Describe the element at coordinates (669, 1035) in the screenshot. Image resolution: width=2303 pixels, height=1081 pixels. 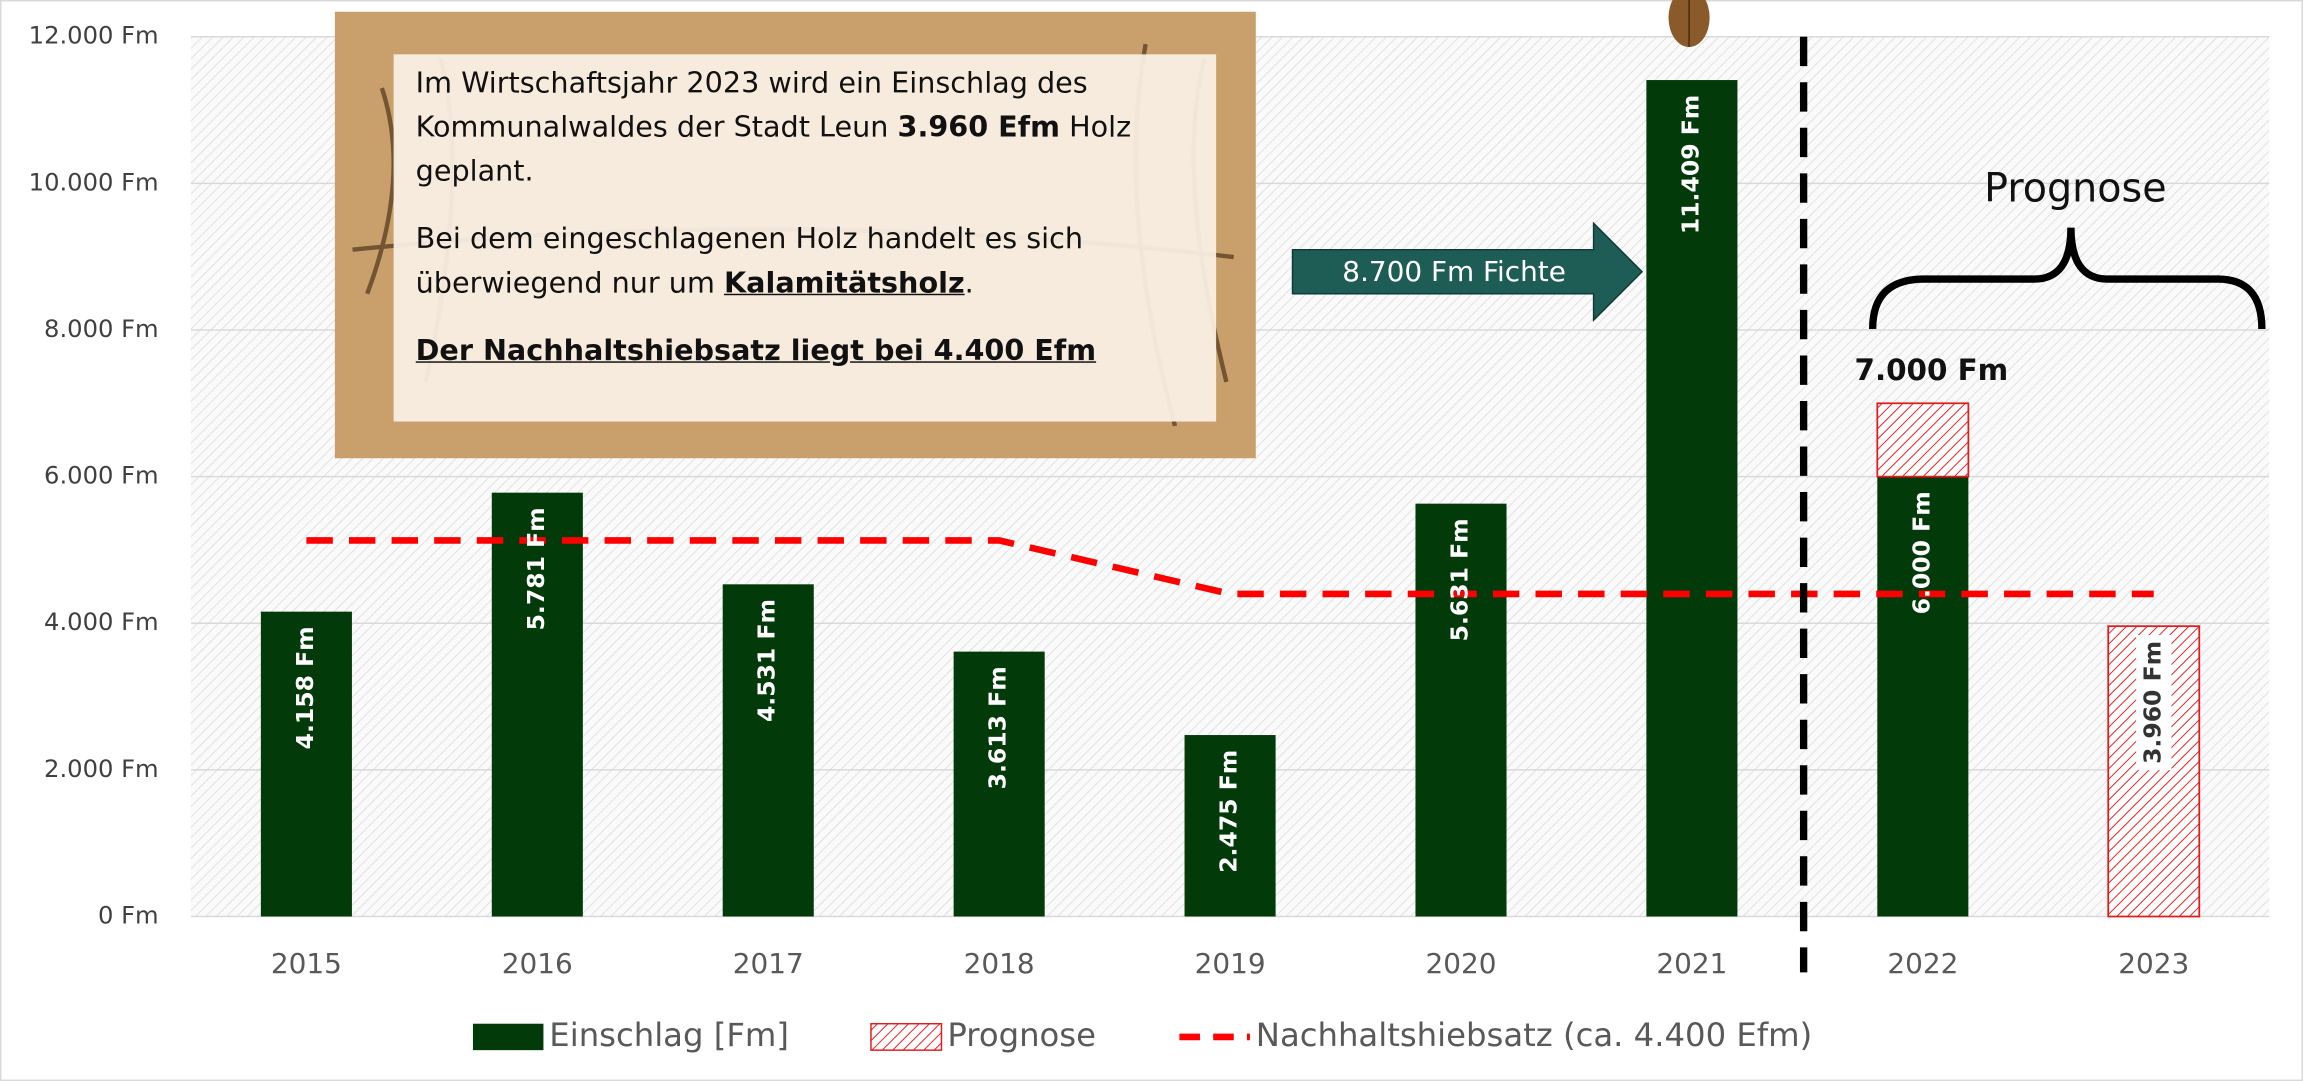
I see `legend-label: Einschlag [Fm]` at that location.